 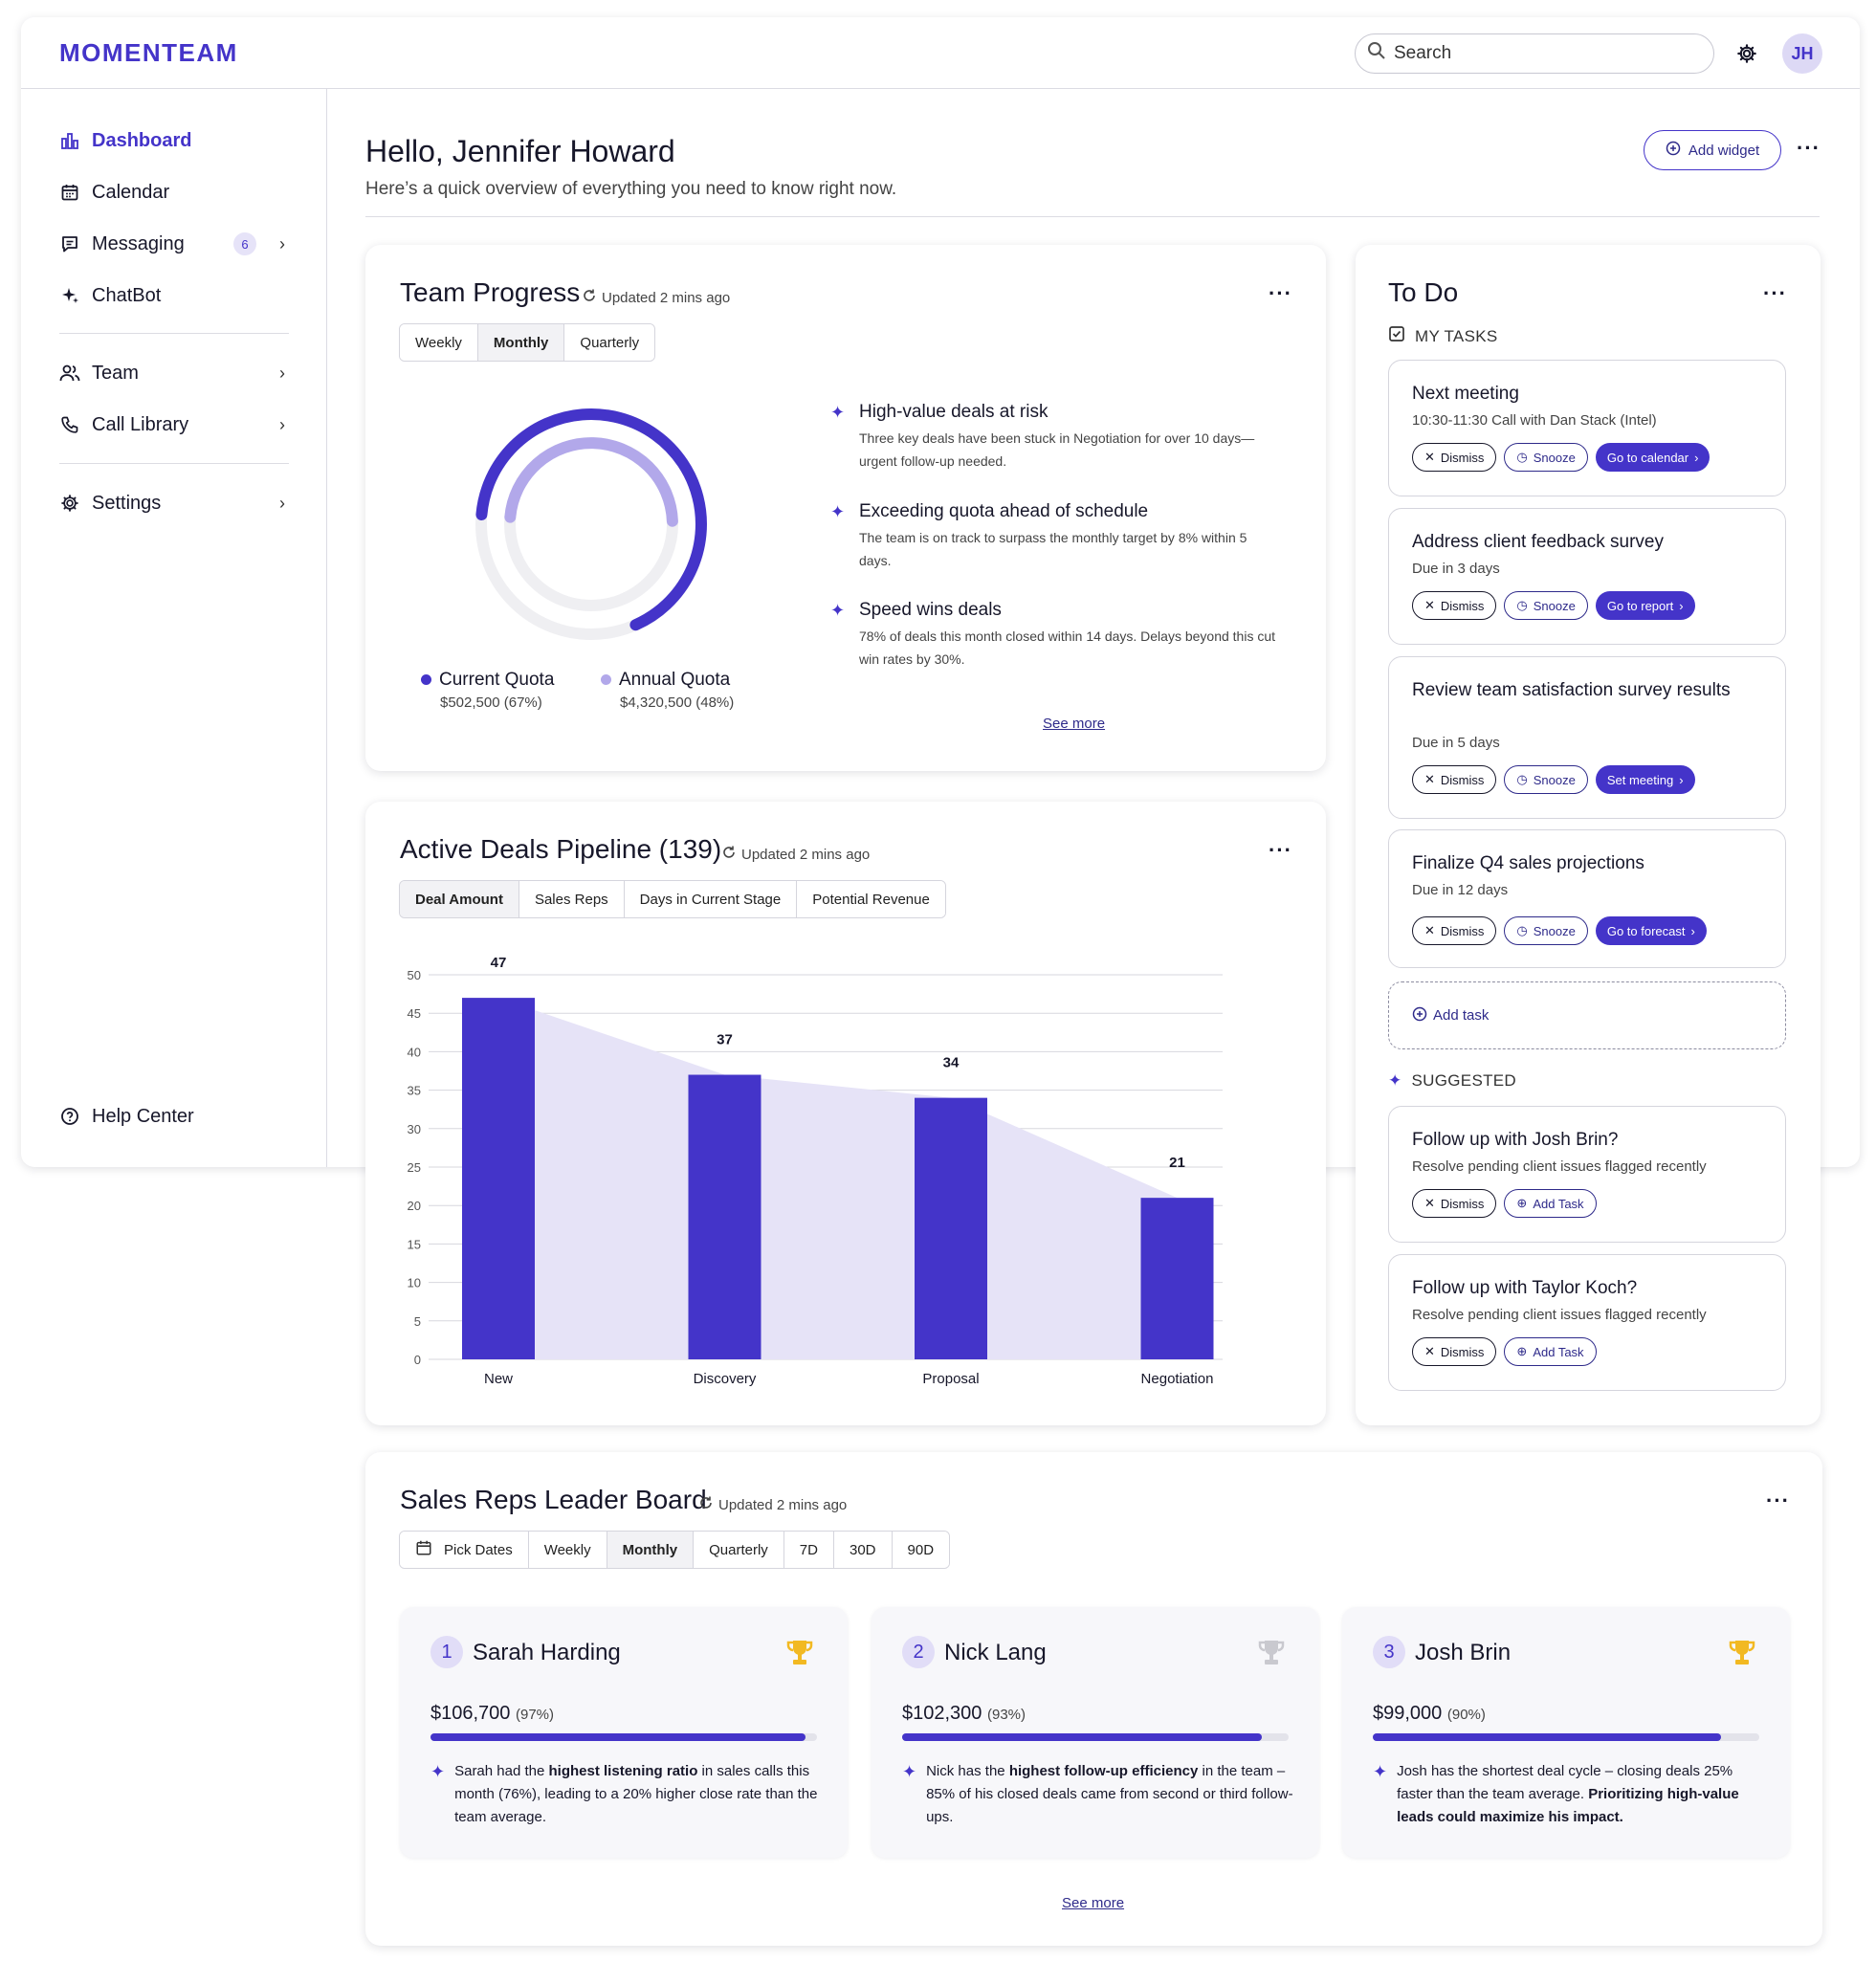 What do you see at coordinates (1462, 1203) in the screenshot?
I see `button-label: Dismiss` at bounding box center [1462, 1203].